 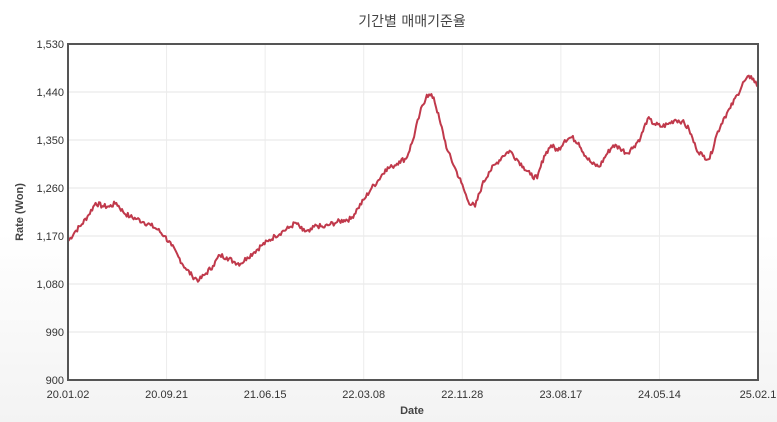 What do you see at coordinates (20, 212) in the screenshot?
I see `y-axis-label: Rate (Won)` at bounding box center [20, 212].